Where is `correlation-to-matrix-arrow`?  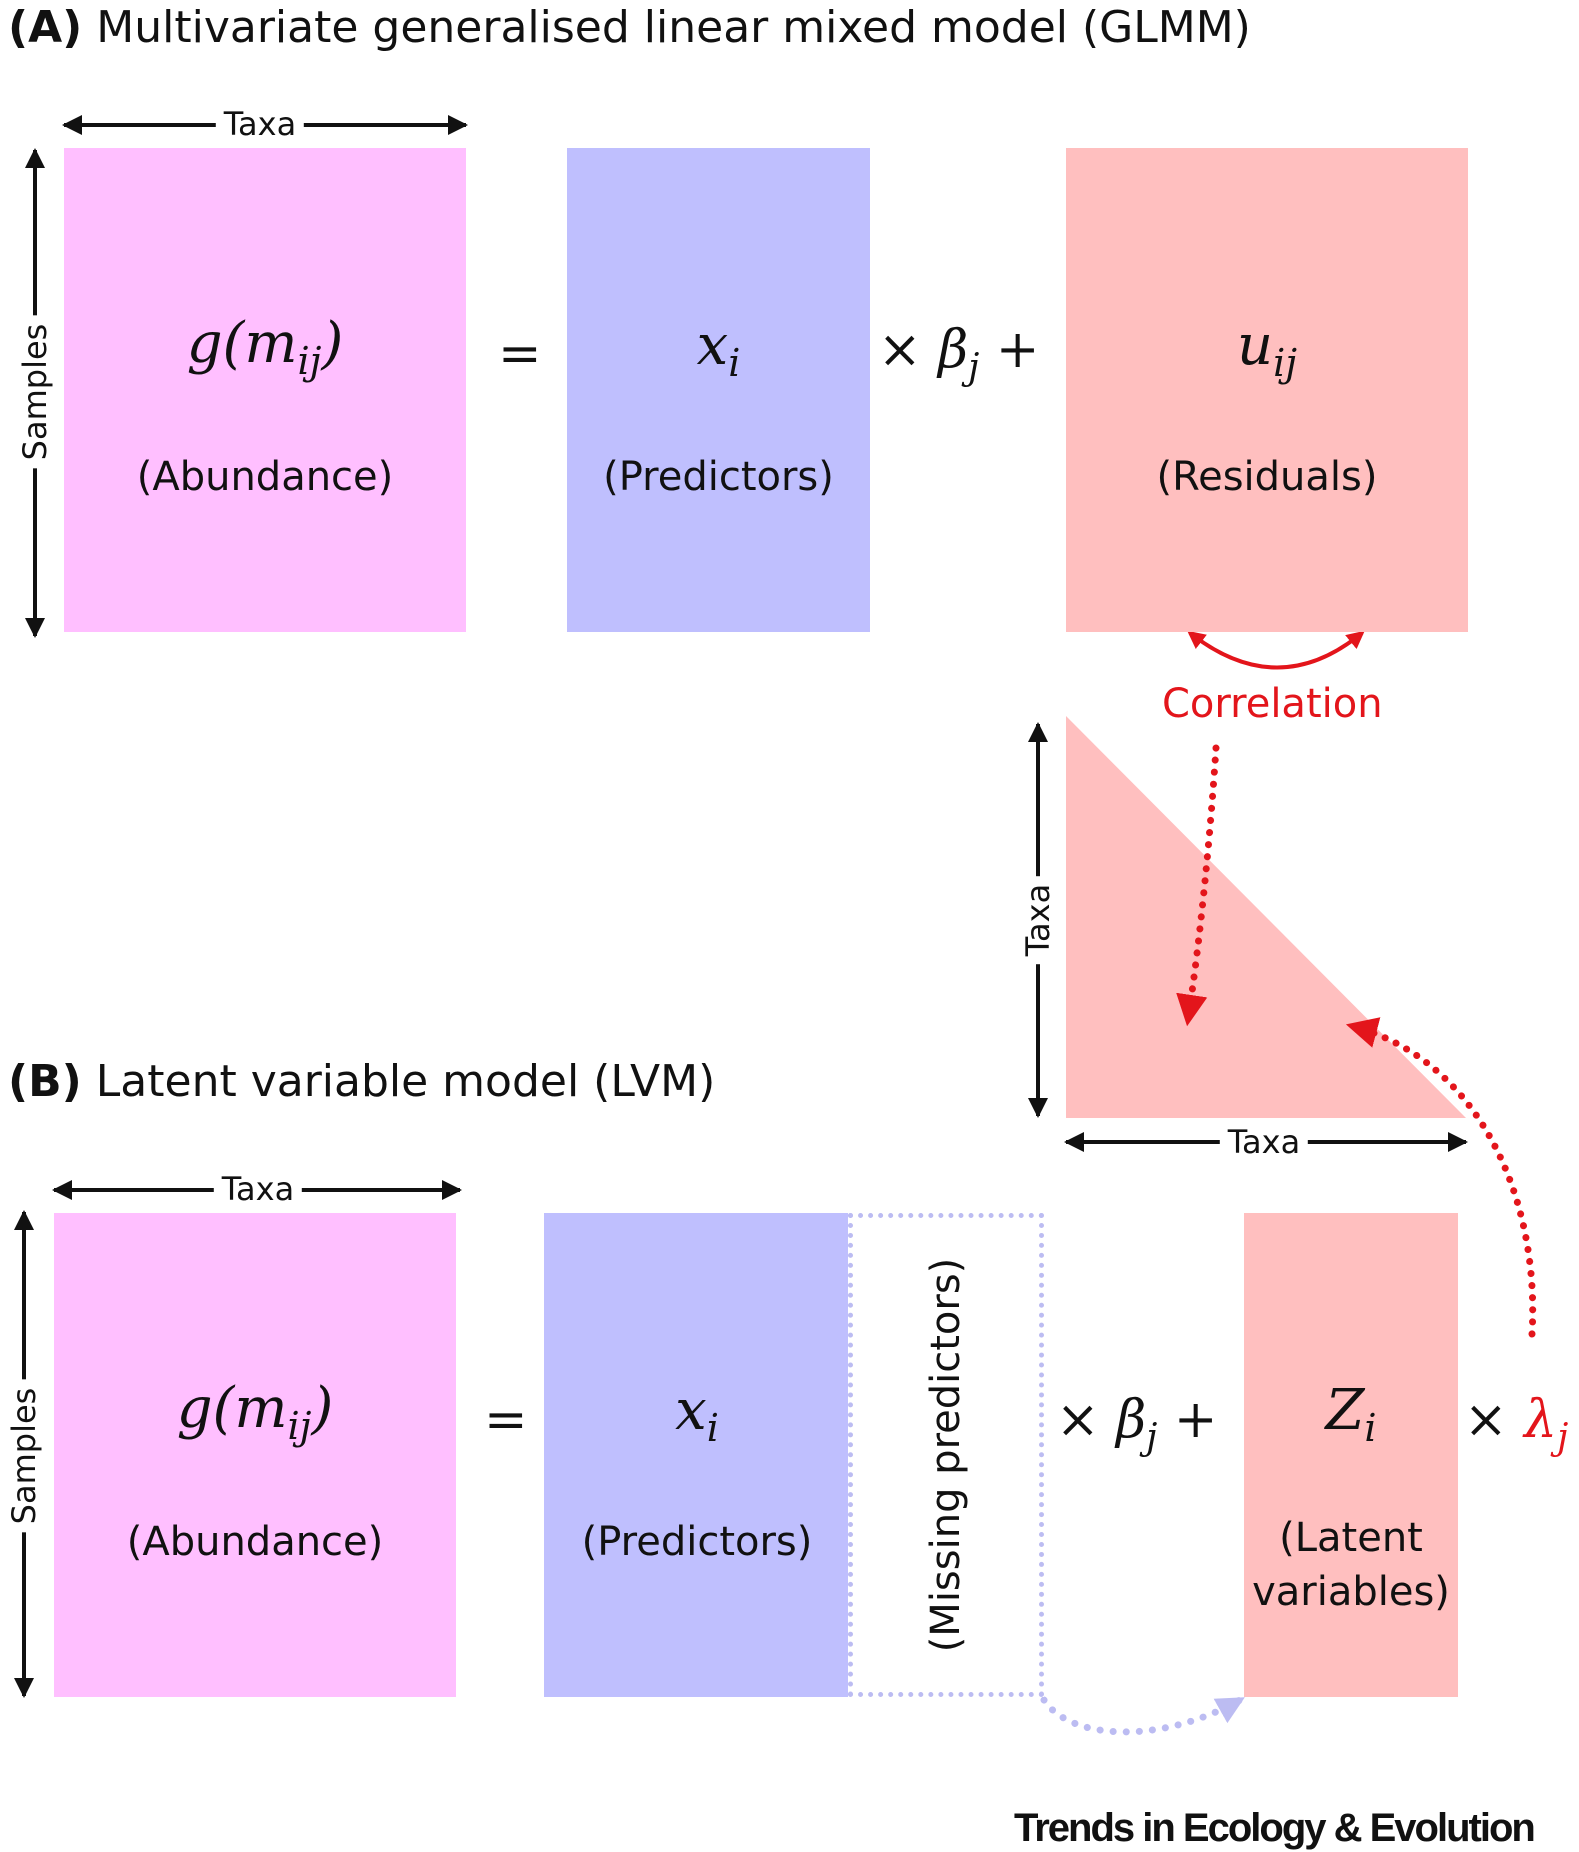
correlation-to-matrix-arrow is located at coordinates (1198, 885).